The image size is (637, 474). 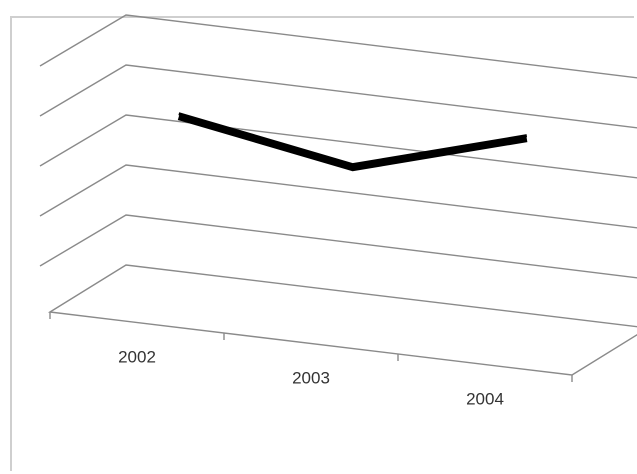 I want to click on x-tick-labels: 2002 2003 2004, so click(x=311, y=378).